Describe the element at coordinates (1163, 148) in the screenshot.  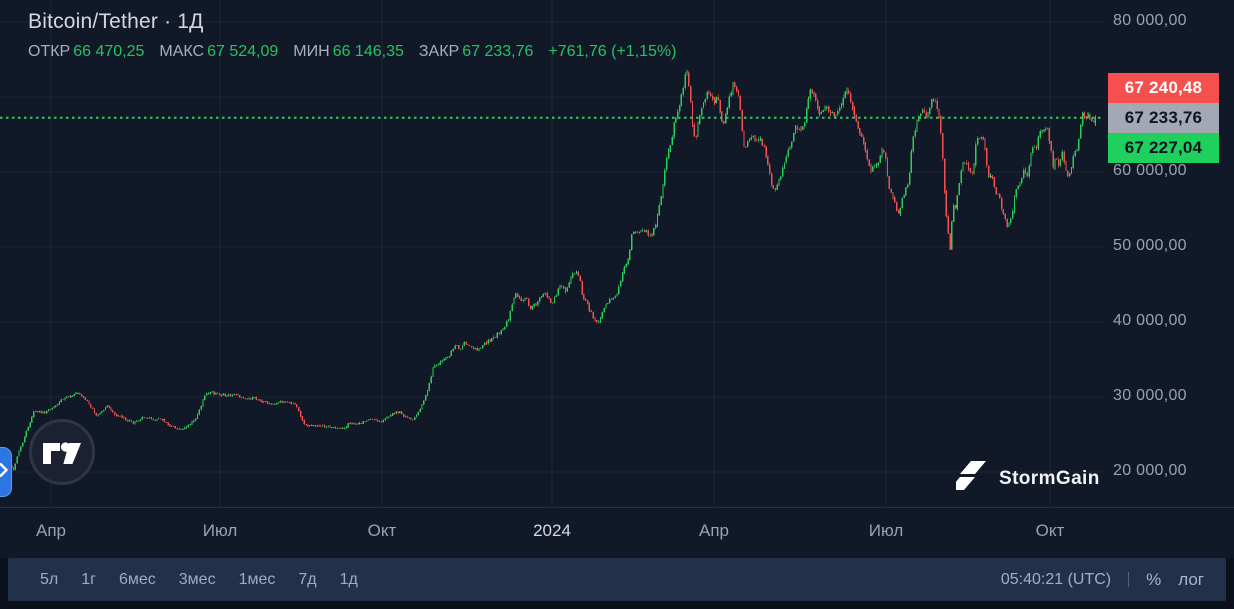
I see `price-tag-bid: 67 227,04` at that location.